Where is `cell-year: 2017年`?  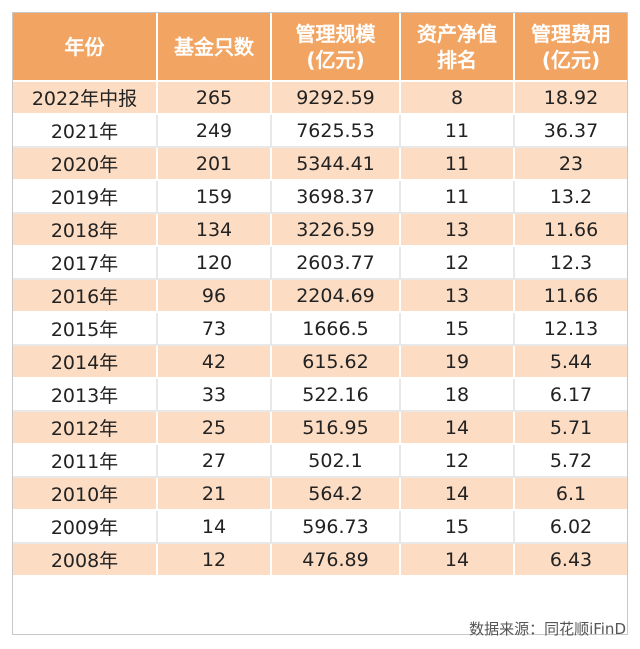 cell-year: 2017年 is located at coordinates (85, 263).